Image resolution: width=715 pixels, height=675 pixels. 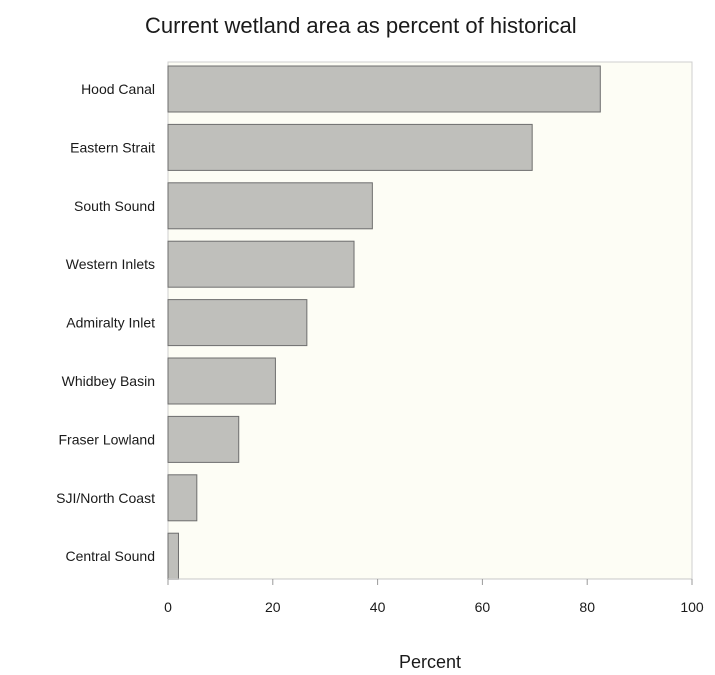 I want to click on category-label: Whidbey Basin, so click(x=108, y=381).